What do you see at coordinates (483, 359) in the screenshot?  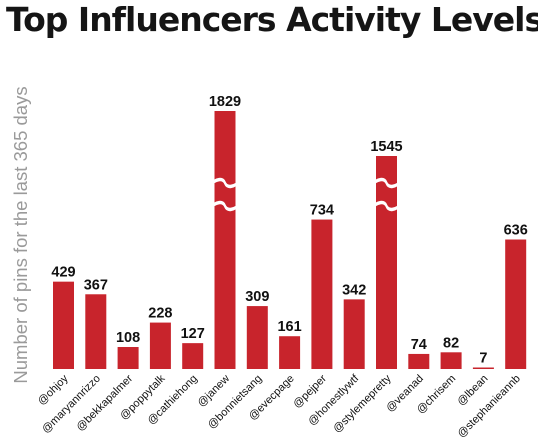 I see `value-label-lbean: 7` at bounding box center [483, 359].